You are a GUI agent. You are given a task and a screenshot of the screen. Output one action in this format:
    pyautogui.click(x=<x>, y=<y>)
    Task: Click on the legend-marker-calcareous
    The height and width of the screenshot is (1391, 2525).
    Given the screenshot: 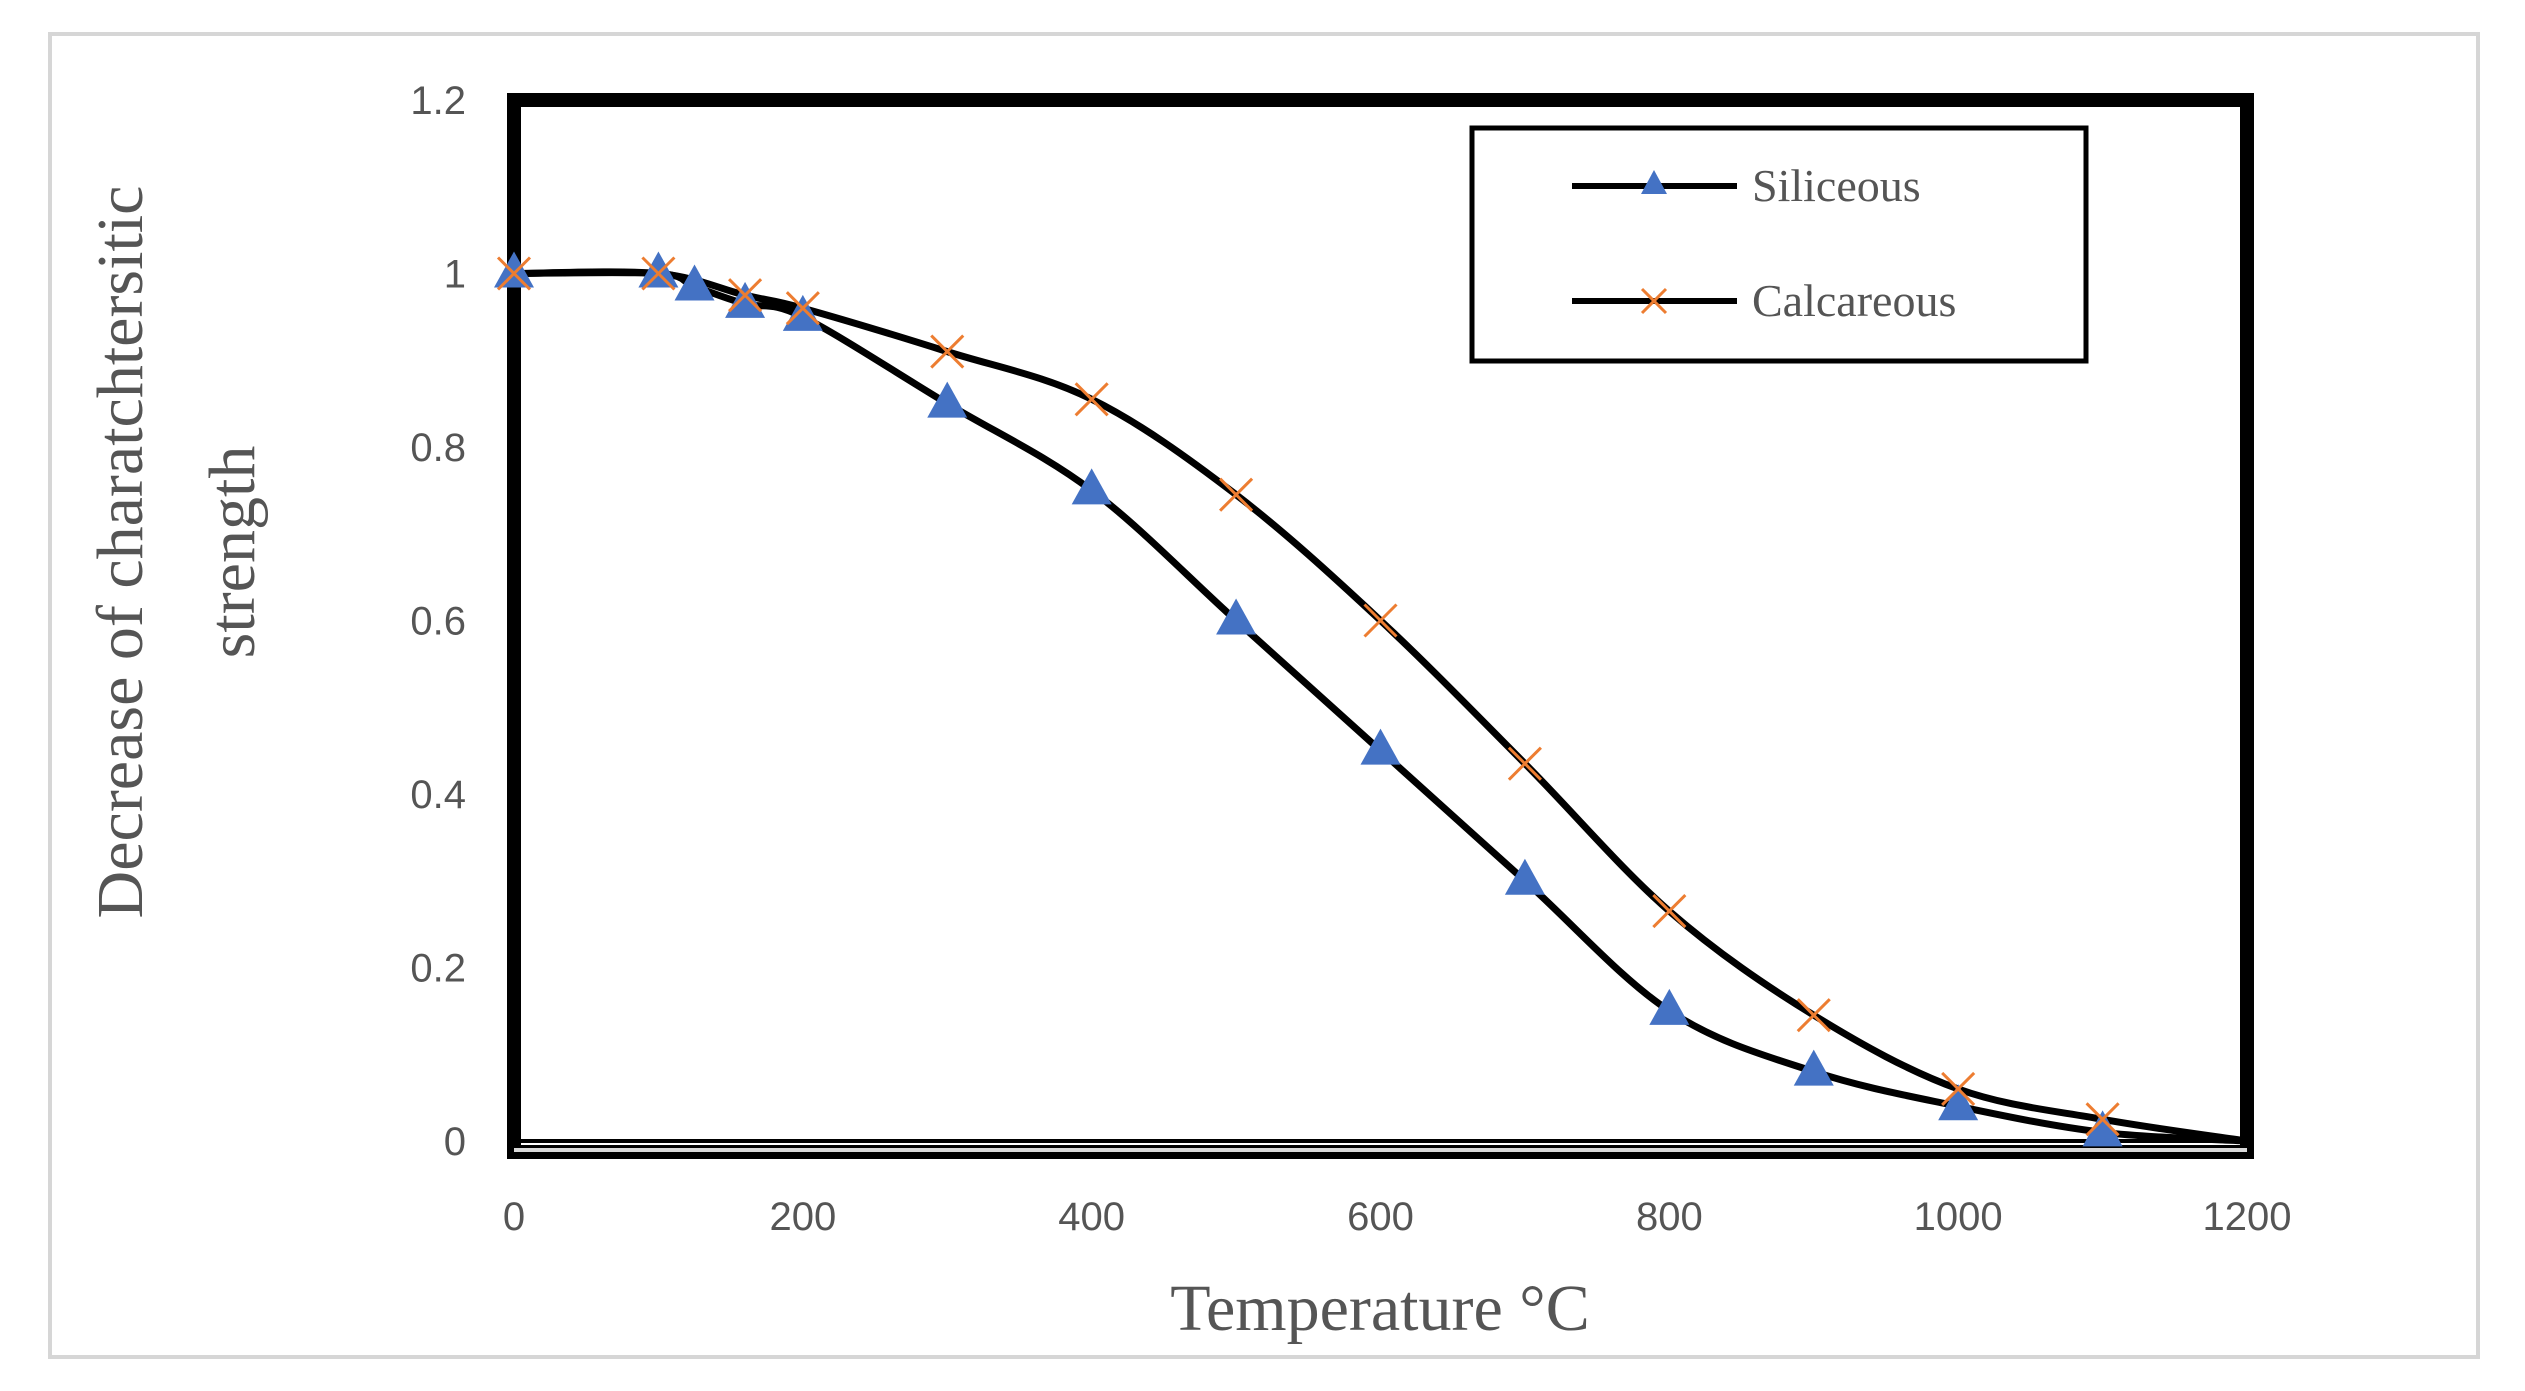 What is the action you would take?
    pyautogui.click(x=1654, y=301)
    